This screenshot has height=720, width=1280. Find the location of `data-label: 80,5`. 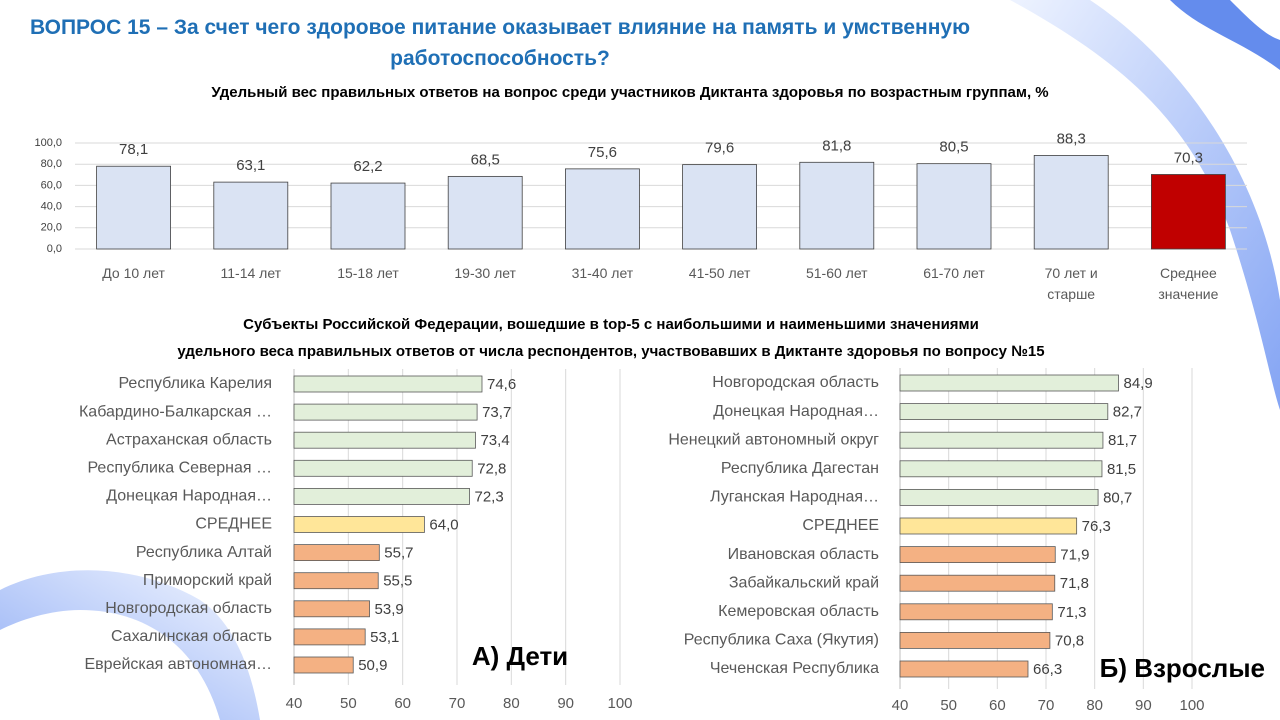

data-label: 80,5 is located at coordinates (953, 147).